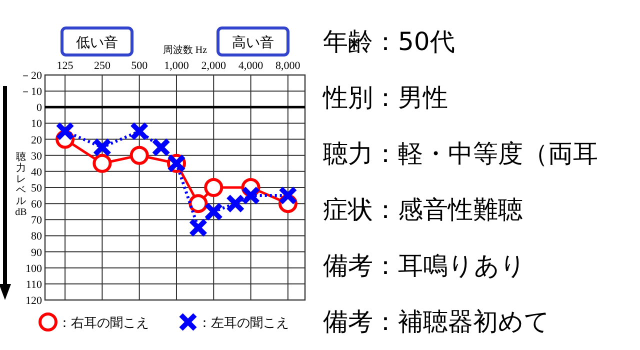  I want to click on text: 高い音, so click(253, 43).